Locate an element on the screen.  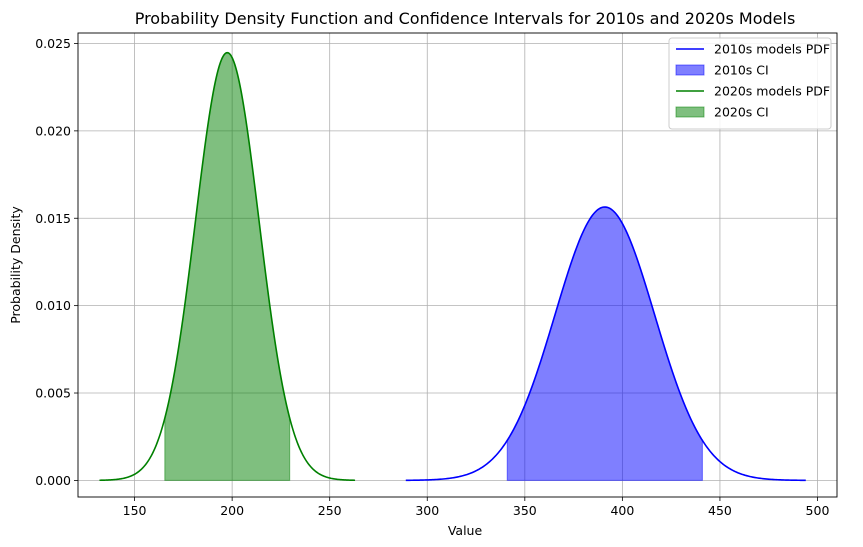
x-tick-label: 250 is located at coordinates (330, 510).